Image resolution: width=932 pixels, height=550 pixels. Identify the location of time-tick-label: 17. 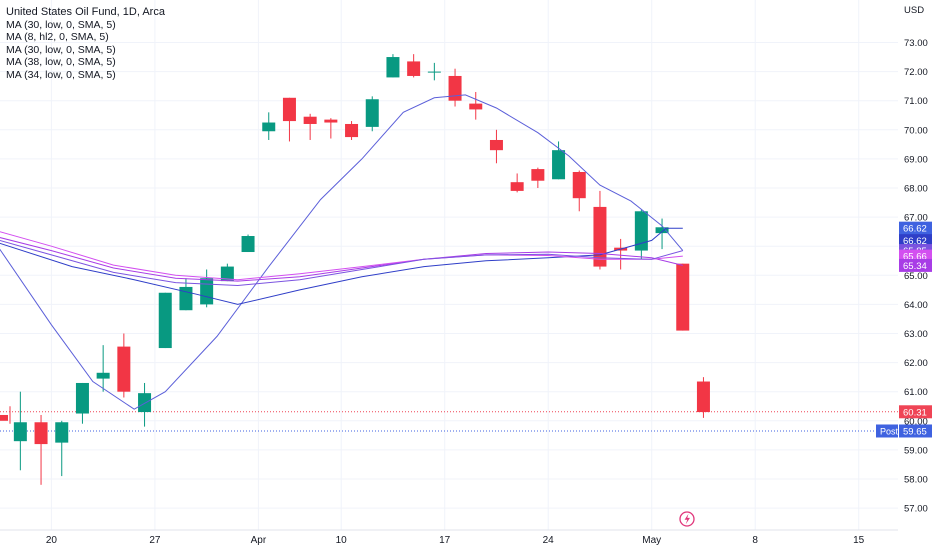
(445, 540).